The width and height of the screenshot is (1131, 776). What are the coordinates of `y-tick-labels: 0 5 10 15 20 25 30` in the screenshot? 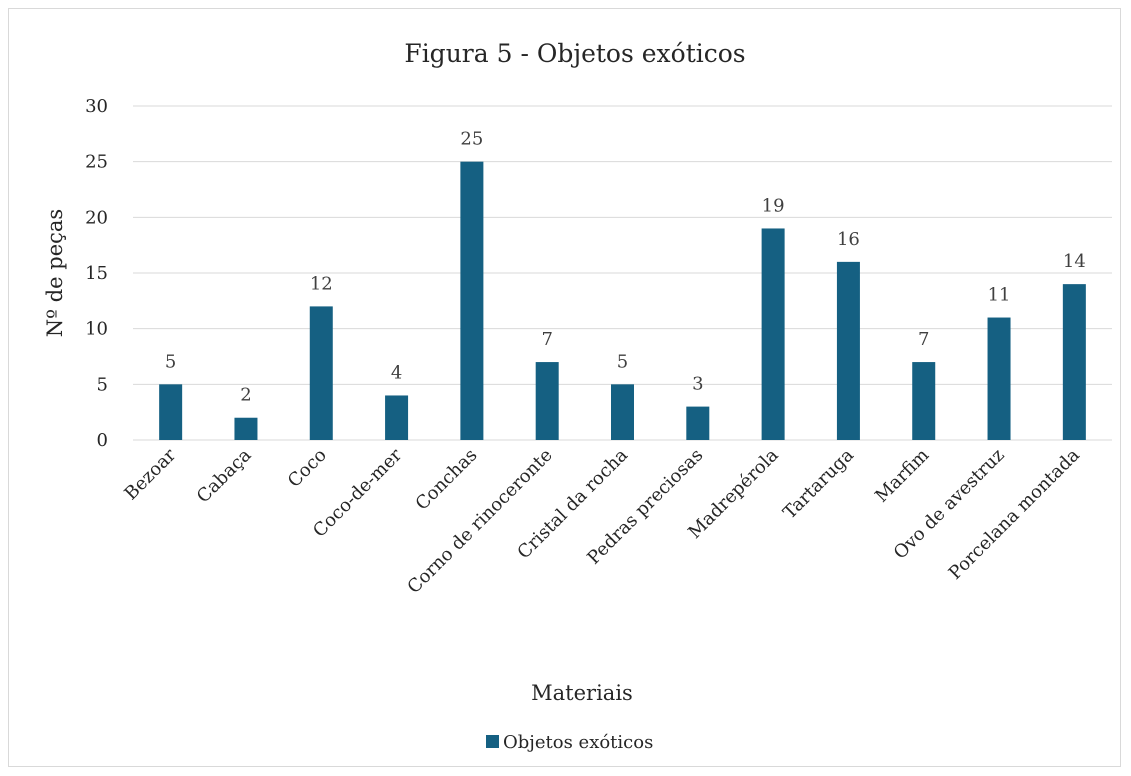 It's located at (96, 273).